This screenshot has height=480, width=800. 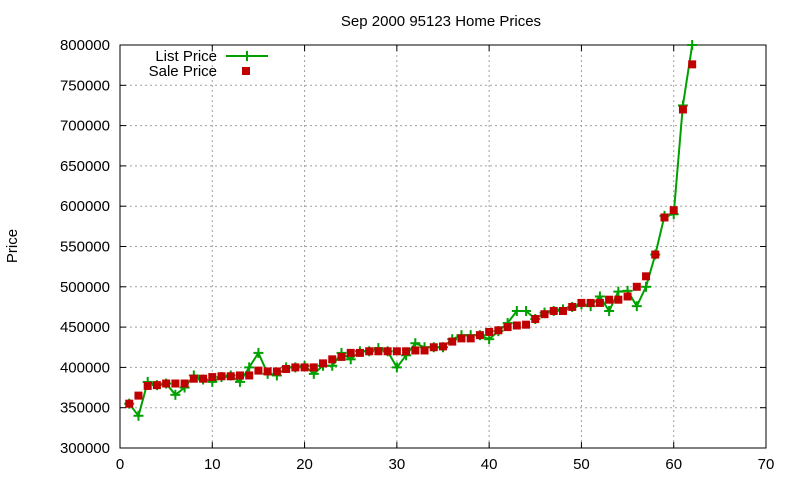 What do you see at coordinates (246, 71) in the screenshot?
I see `legend-marker-sale-price` at bounding box center [246, 71].